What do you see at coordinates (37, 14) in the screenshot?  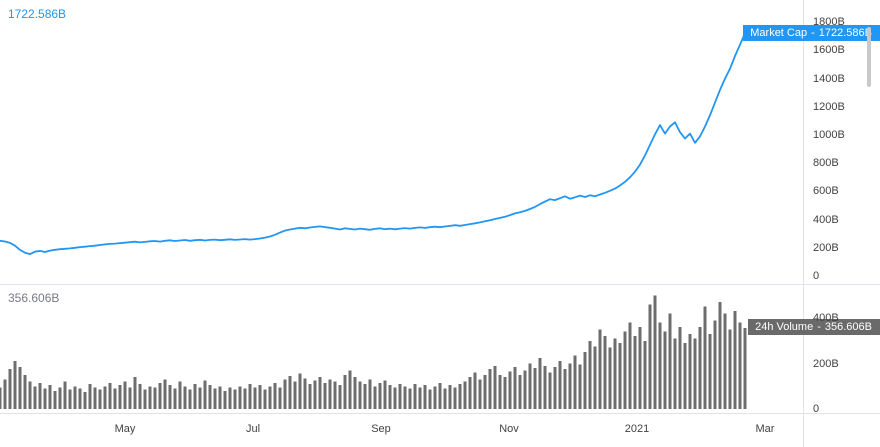 I see `market-cap-current-value: 1722.586B` at bounding box center [37, 14].